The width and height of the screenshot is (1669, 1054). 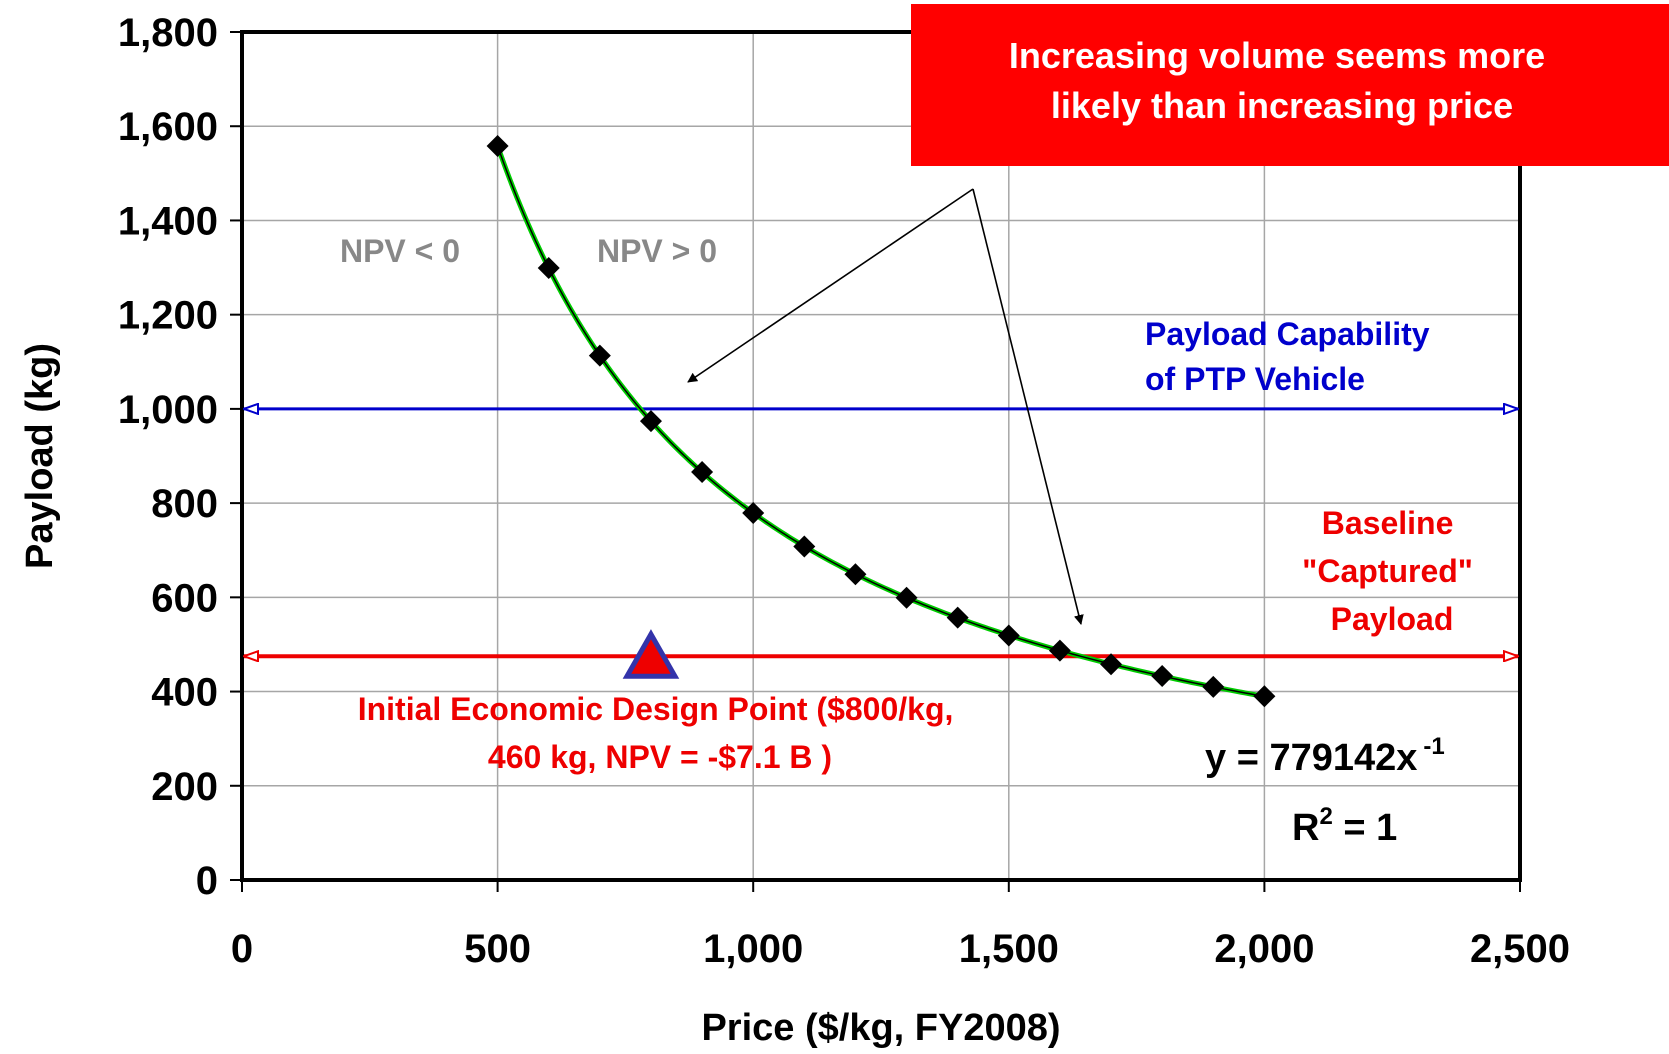 I want to click on r-squared-value: = 1, so click(x=1365, y=828).